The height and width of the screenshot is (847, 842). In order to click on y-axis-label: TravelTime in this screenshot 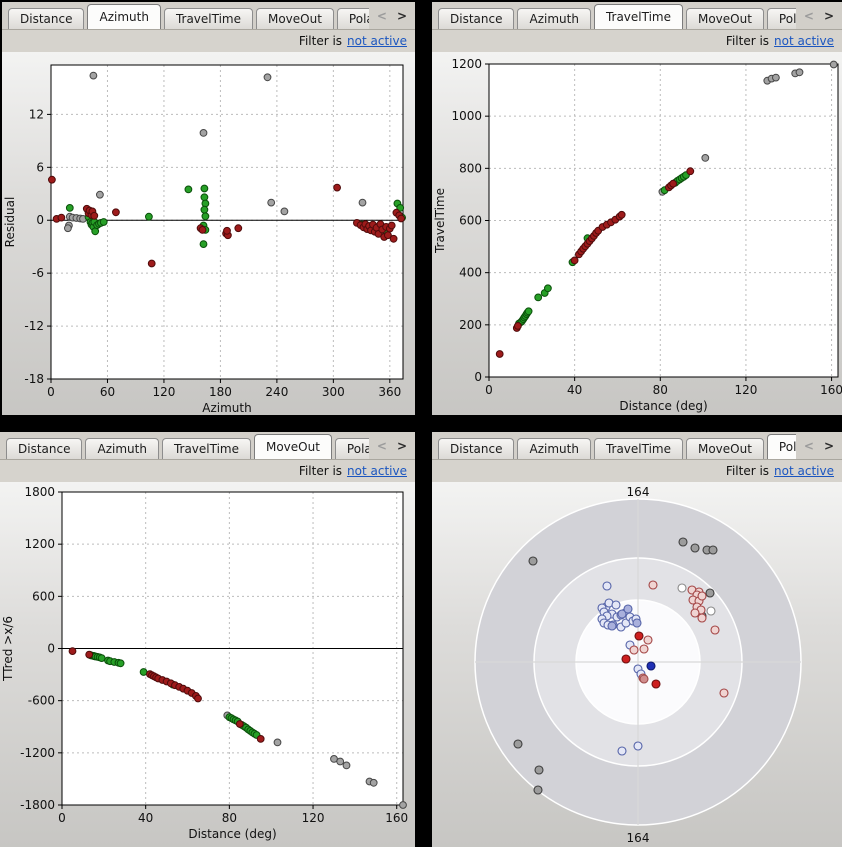, I will do `click(440, 221)`.